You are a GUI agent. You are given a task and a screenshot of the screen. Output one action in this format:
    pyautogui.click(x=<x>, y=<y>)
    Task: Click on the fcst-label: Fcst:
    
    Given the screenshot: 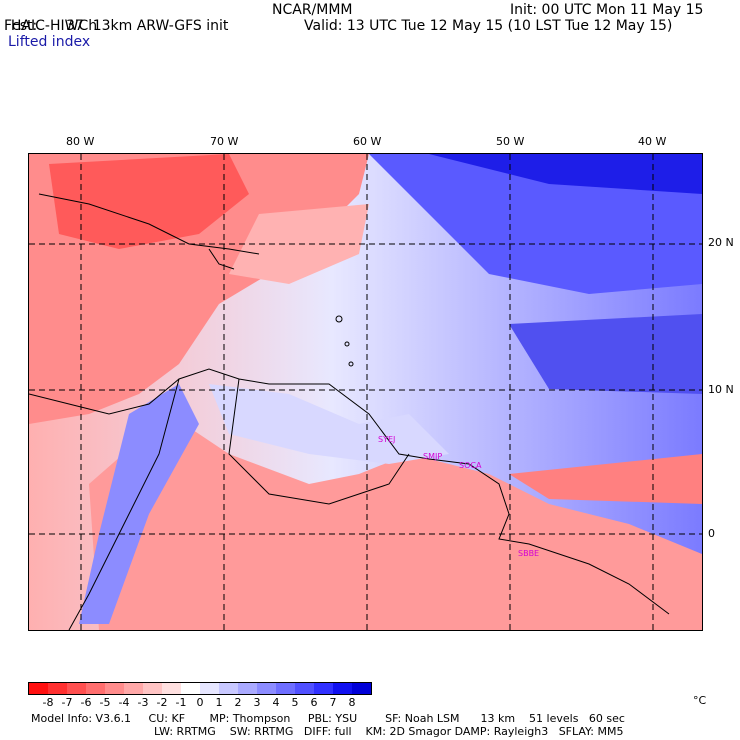 What is the action you would take?
    pyautogui.click(x=21, y=26)
    